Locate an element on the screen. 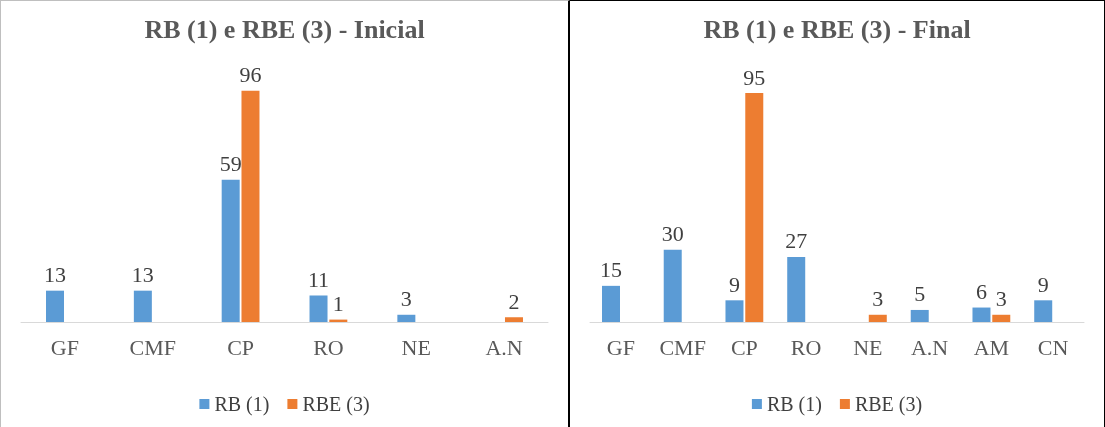 The width and height of the screenshot is (1105, 427). data-label: 59 is located at coordinates (230, 164).